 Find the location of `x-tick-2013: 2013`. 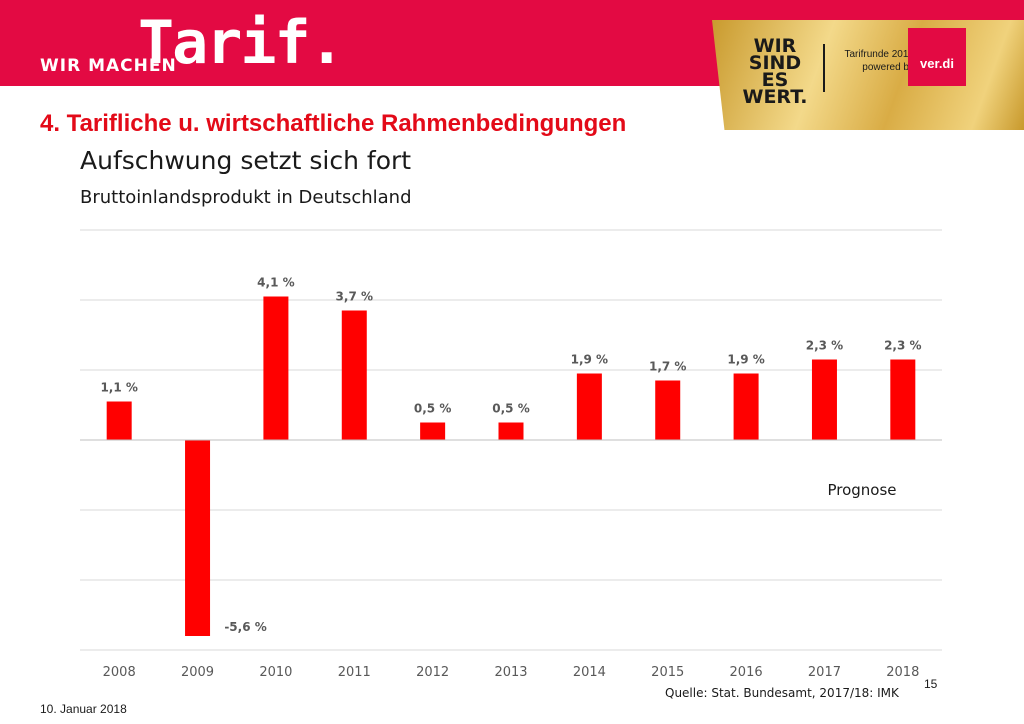

x-tick-2013: 2013 is located at coordinates (510, 672).